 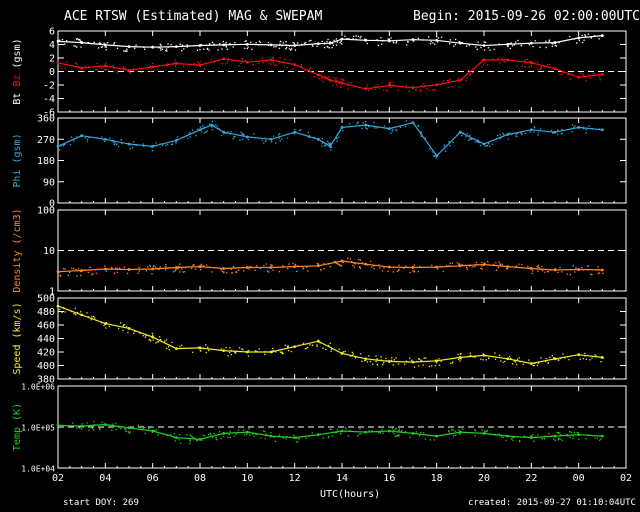 What do you see at coordinates (52, 32) in the screenshot?
I see `y-tick-label: 6` at bounding box center [52, 32].